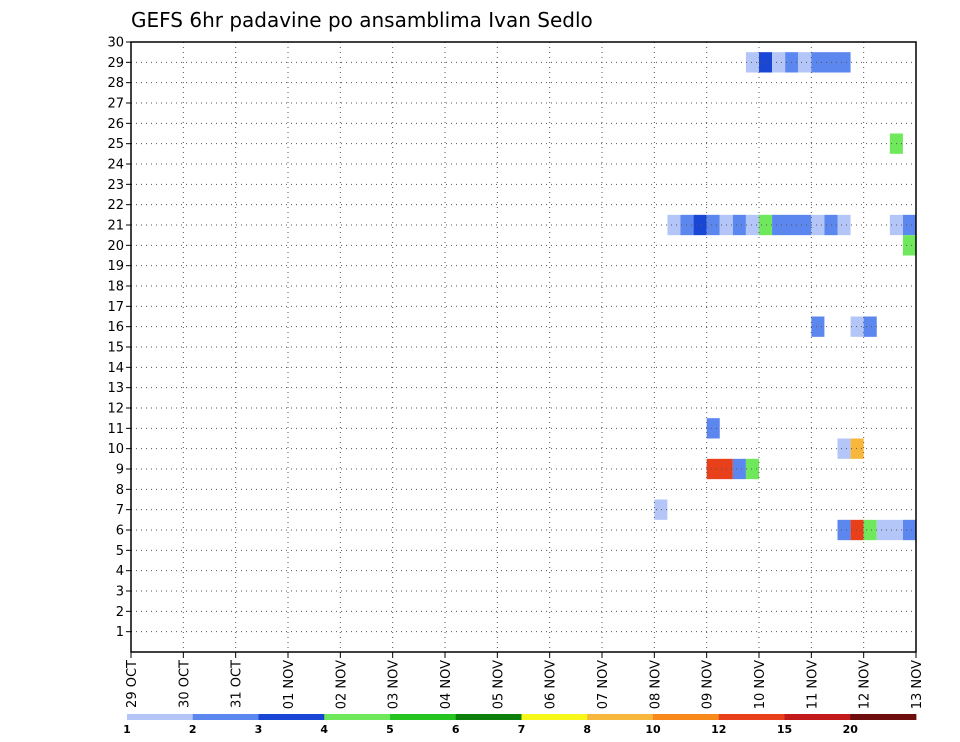 The image size is (960, 742). I want to click on y-tick-label: 29, so click(115, 63).